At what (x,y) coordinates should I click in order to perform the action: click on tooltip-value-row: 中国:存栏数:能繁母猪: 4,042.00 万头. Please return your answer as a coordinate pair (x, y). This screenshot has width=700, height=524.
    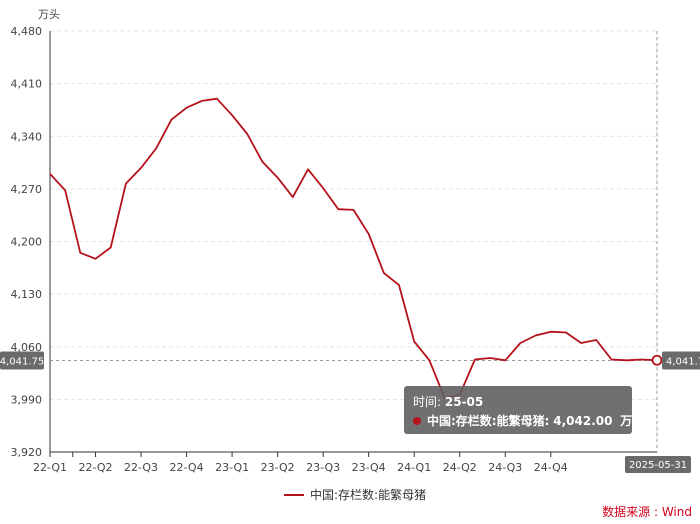
    Looking at the image, I should click on (528, 420).